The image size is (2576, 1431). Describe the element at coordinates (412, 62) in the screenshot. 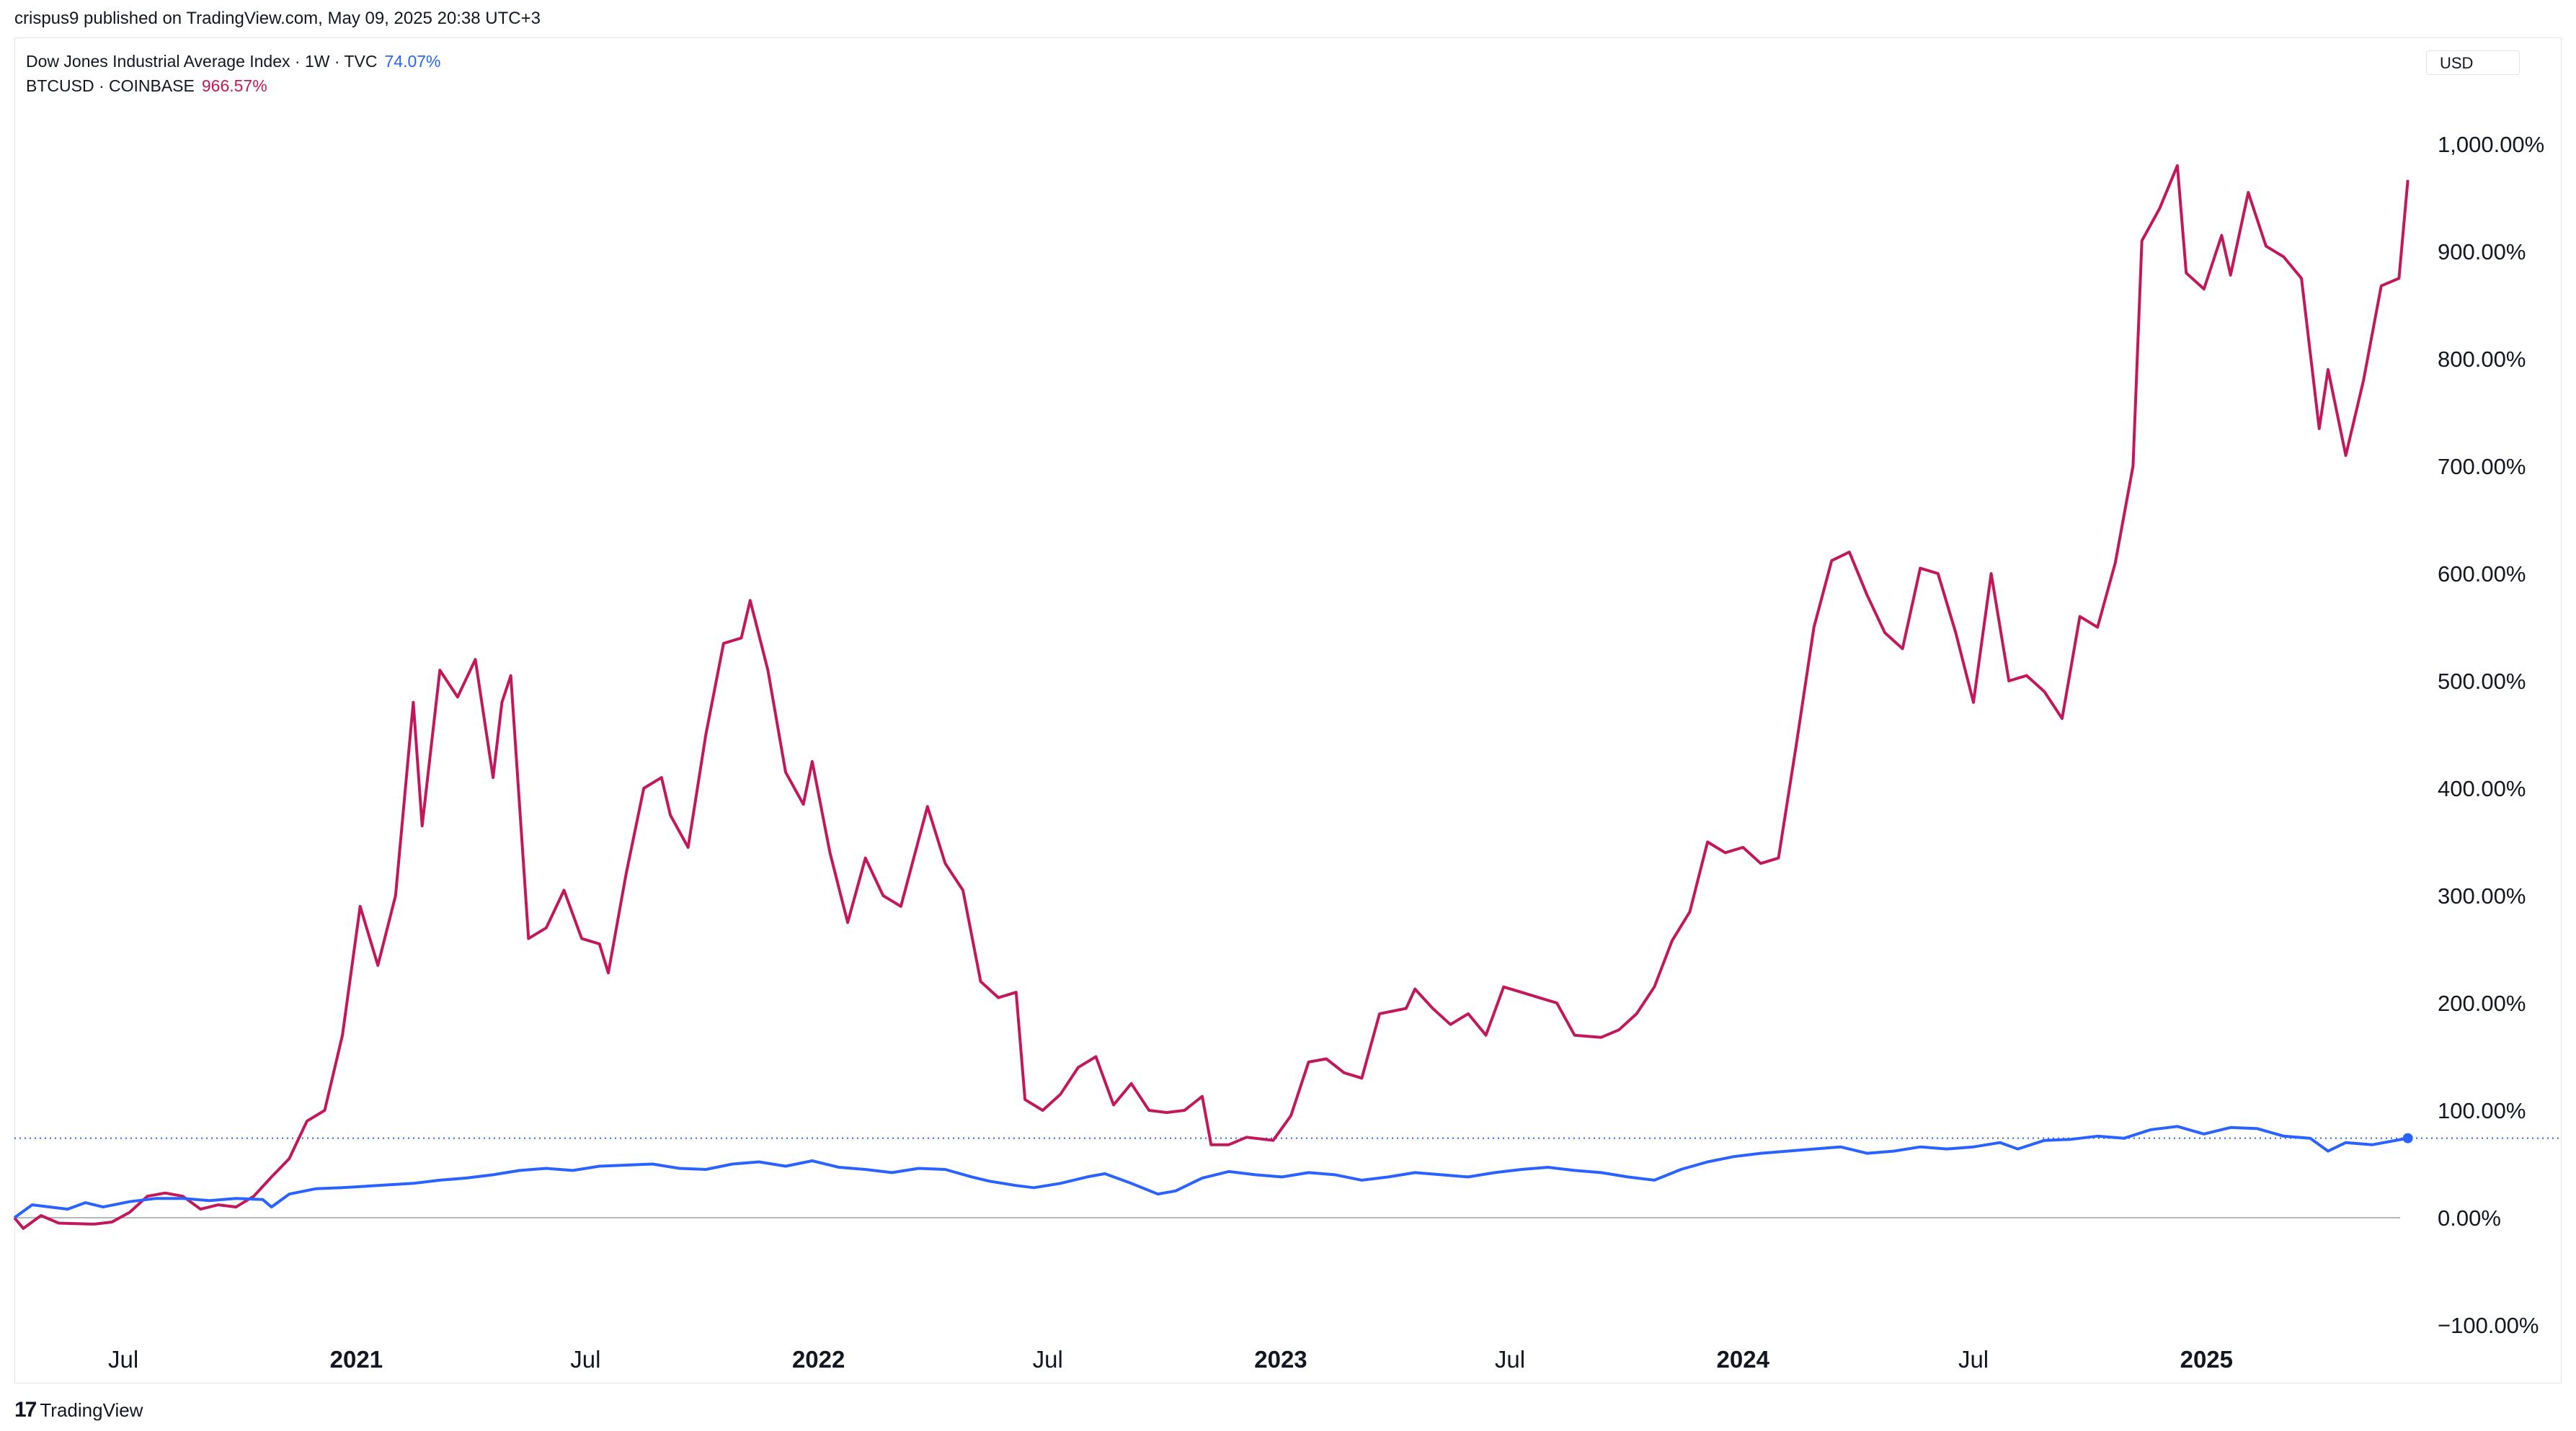

I see `legend-value-dji: 74.07%` at that location.